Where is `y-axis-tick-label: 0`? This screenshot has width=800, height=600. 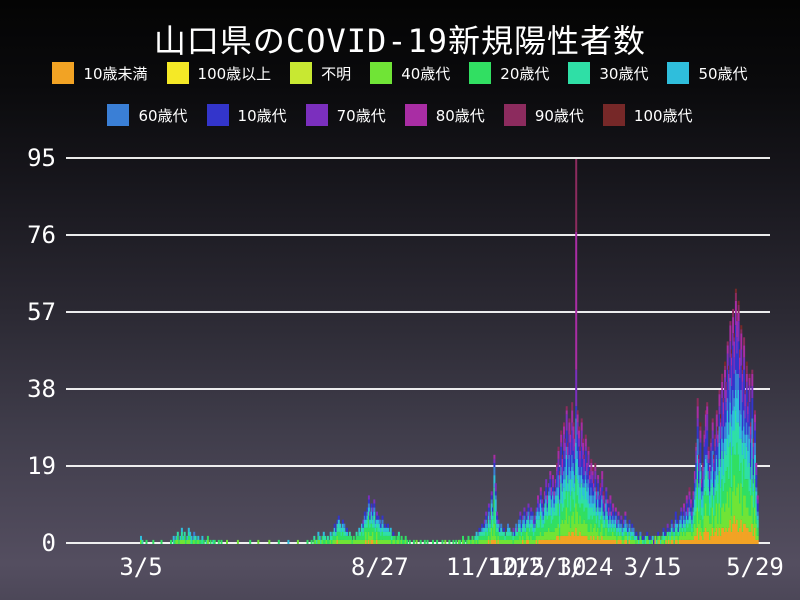 y-axis-tick-label: 0 is located at coordinates (48, 543).